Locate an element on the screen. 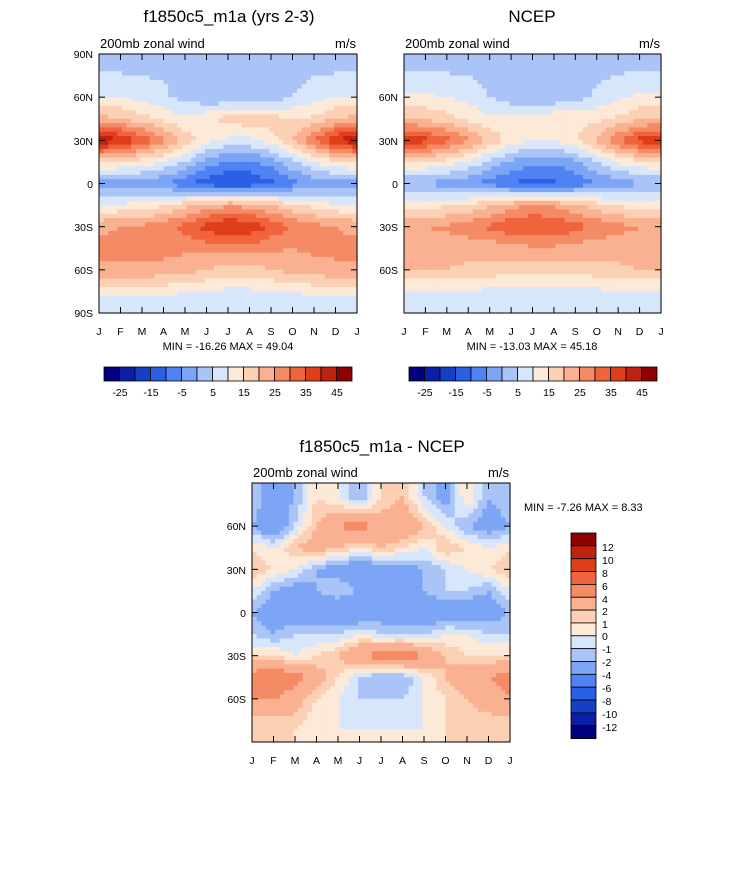 The width and height of the screenshot is (733, 869). colorbar-label: 5 is located at coordinates (213, 393).